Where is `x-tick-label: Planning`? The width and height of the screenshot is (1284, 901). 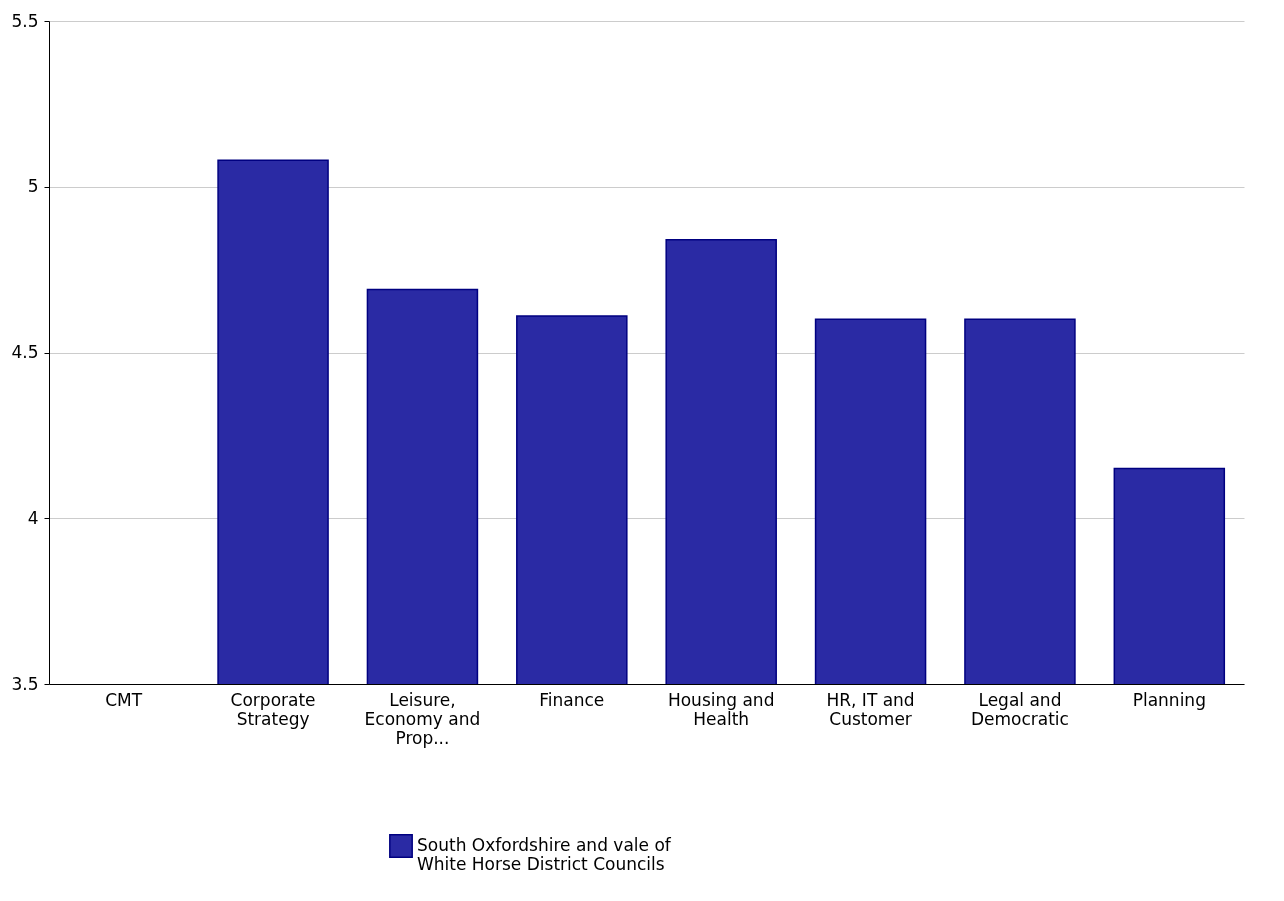 x-tick-label: Planning is located at coordinates (1169, 699).